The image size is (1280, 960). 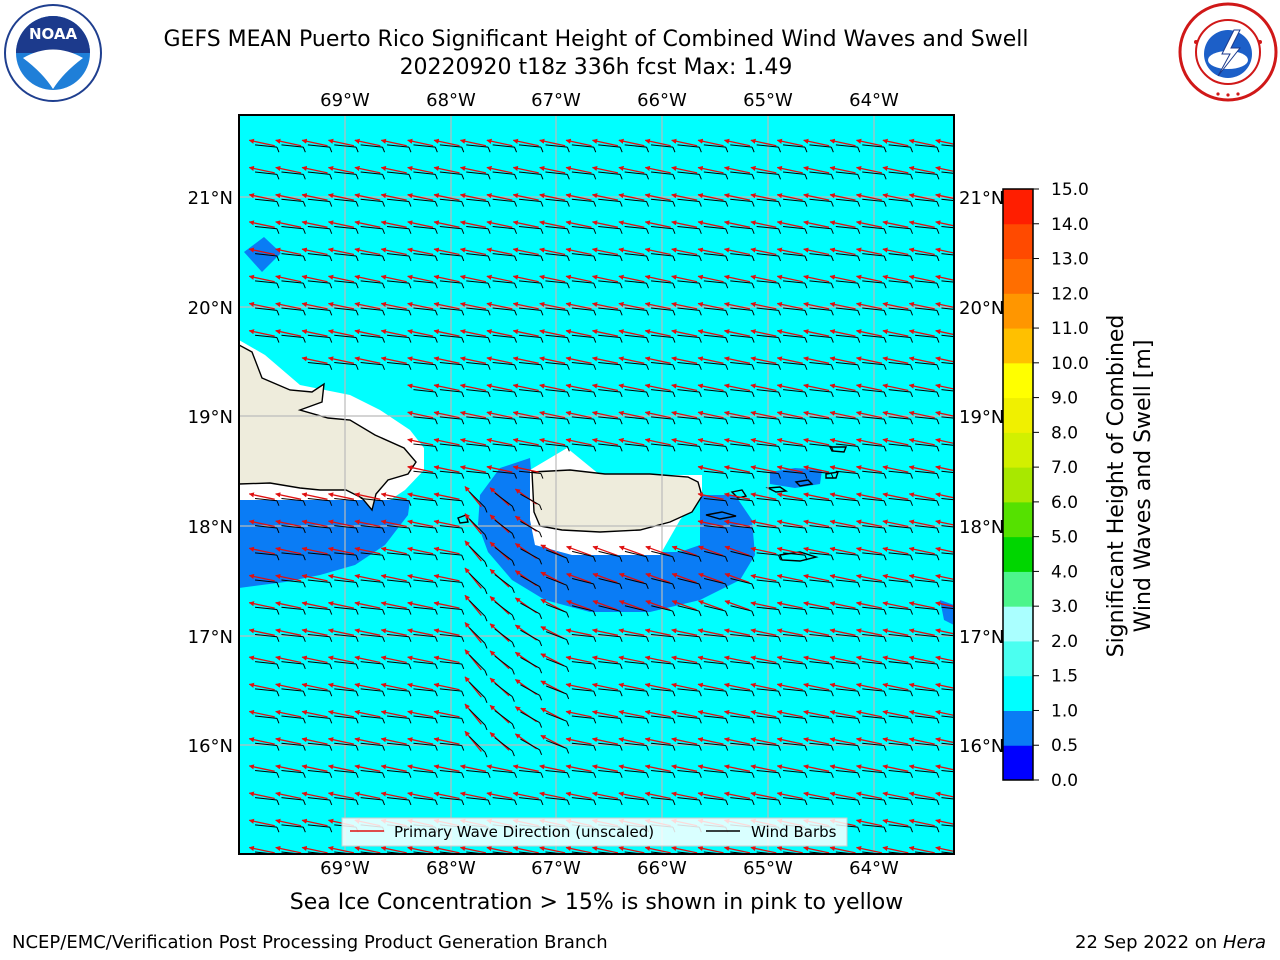 What do you see at coordinates (1064, 572) in the screenshot?
I see `colorbar-tick-label: 4.0` at bounding box center [1064, 572].